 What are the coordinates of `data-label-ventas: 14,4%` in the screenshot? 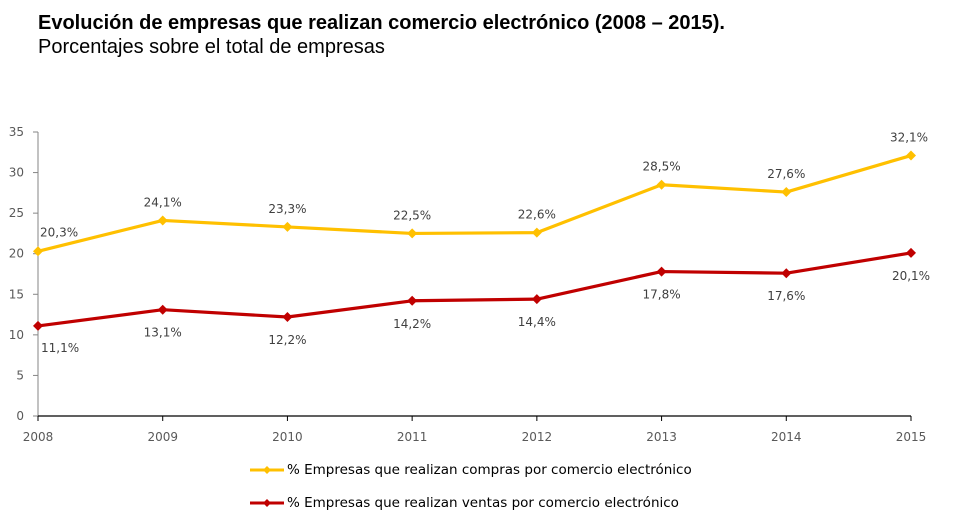 It's located at (537, 322).